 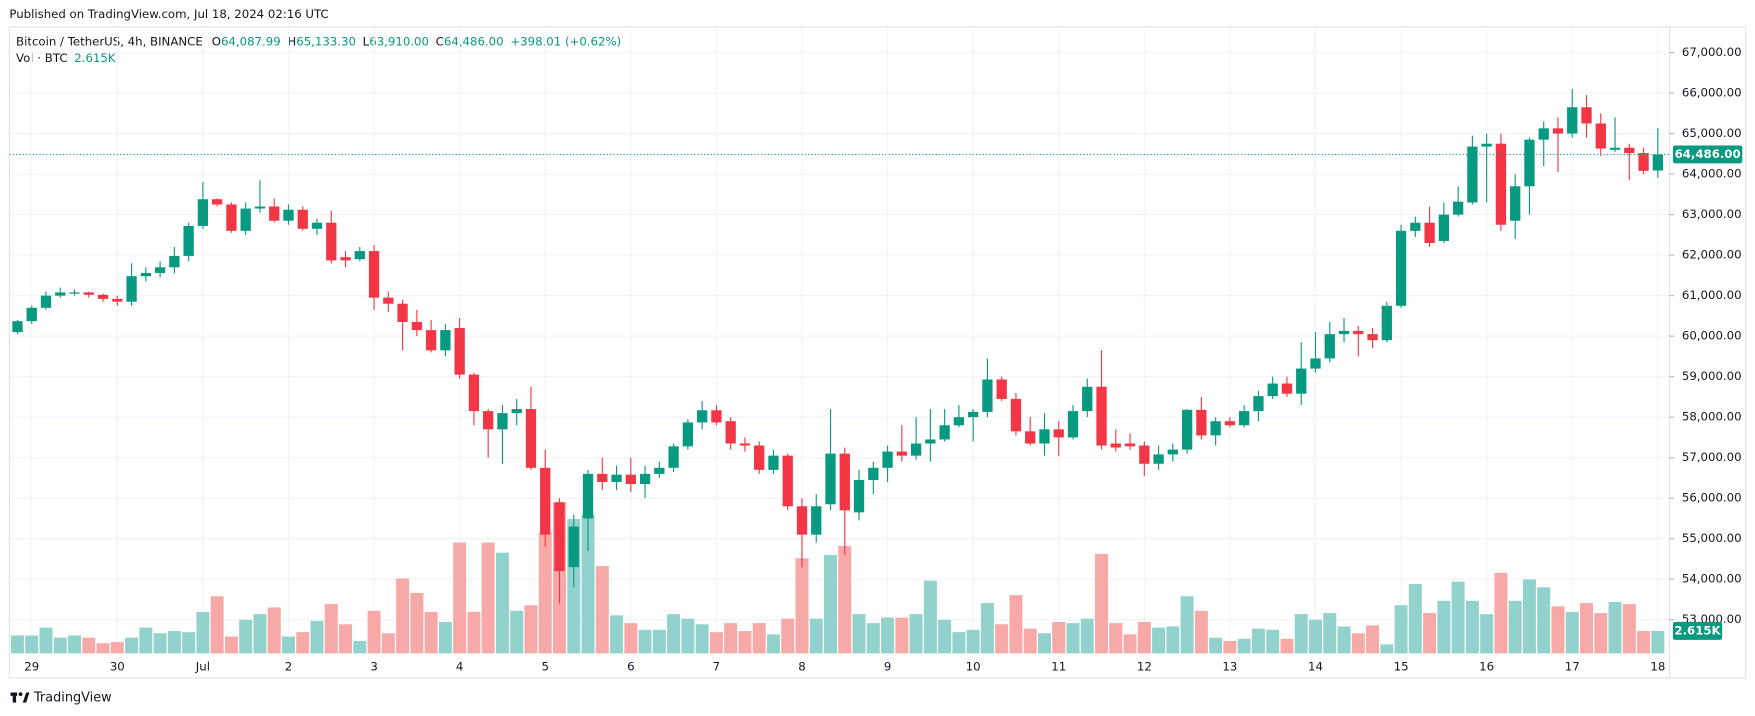 I want to click on last-price-box, so click(x=1707, y=154).